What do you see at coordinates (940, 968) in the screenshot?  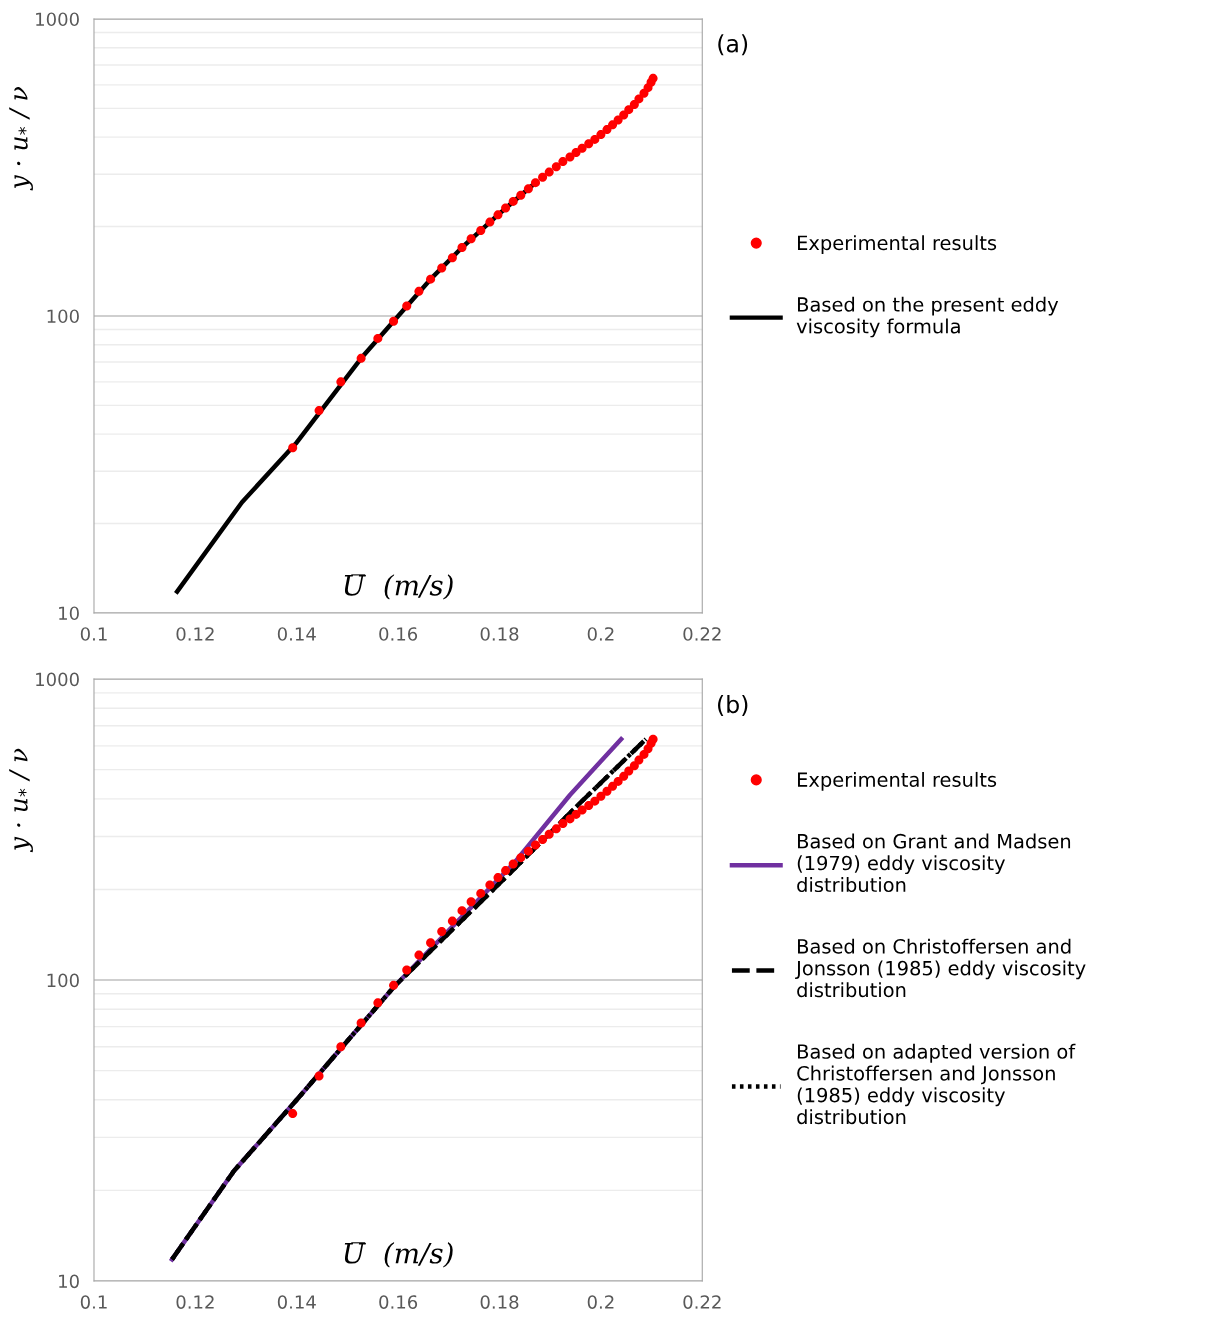 I see `legend-label: Based on Christoffersen and Jonsson (1985) eddy viscosity distribution` at bounding box center [940, 968].